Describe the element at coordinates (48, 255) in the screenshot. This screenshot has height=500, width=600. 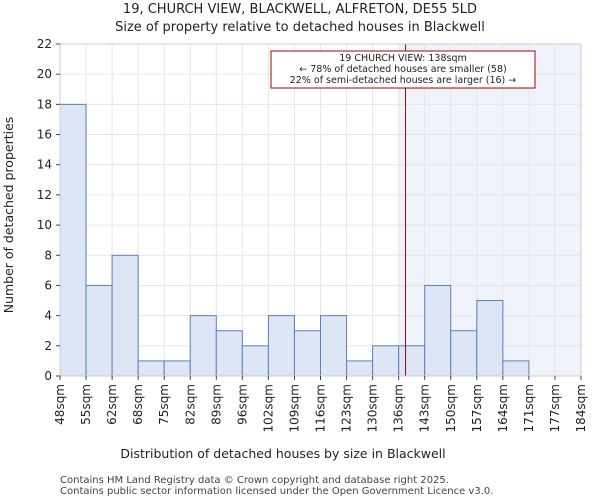
I see `y-tick-label-8: 8` at that location.